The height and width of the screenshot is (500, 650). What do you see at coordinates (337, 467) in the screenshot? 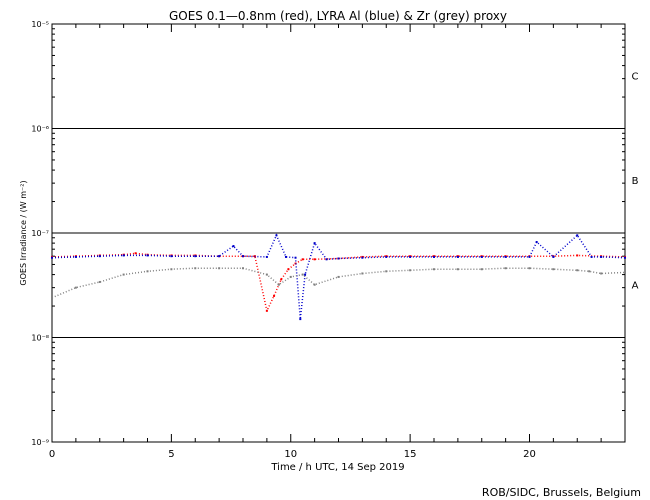
I see `x-axis-label: Time / h UTC, 14 Sep 2019` at bounding box center [337, 467].